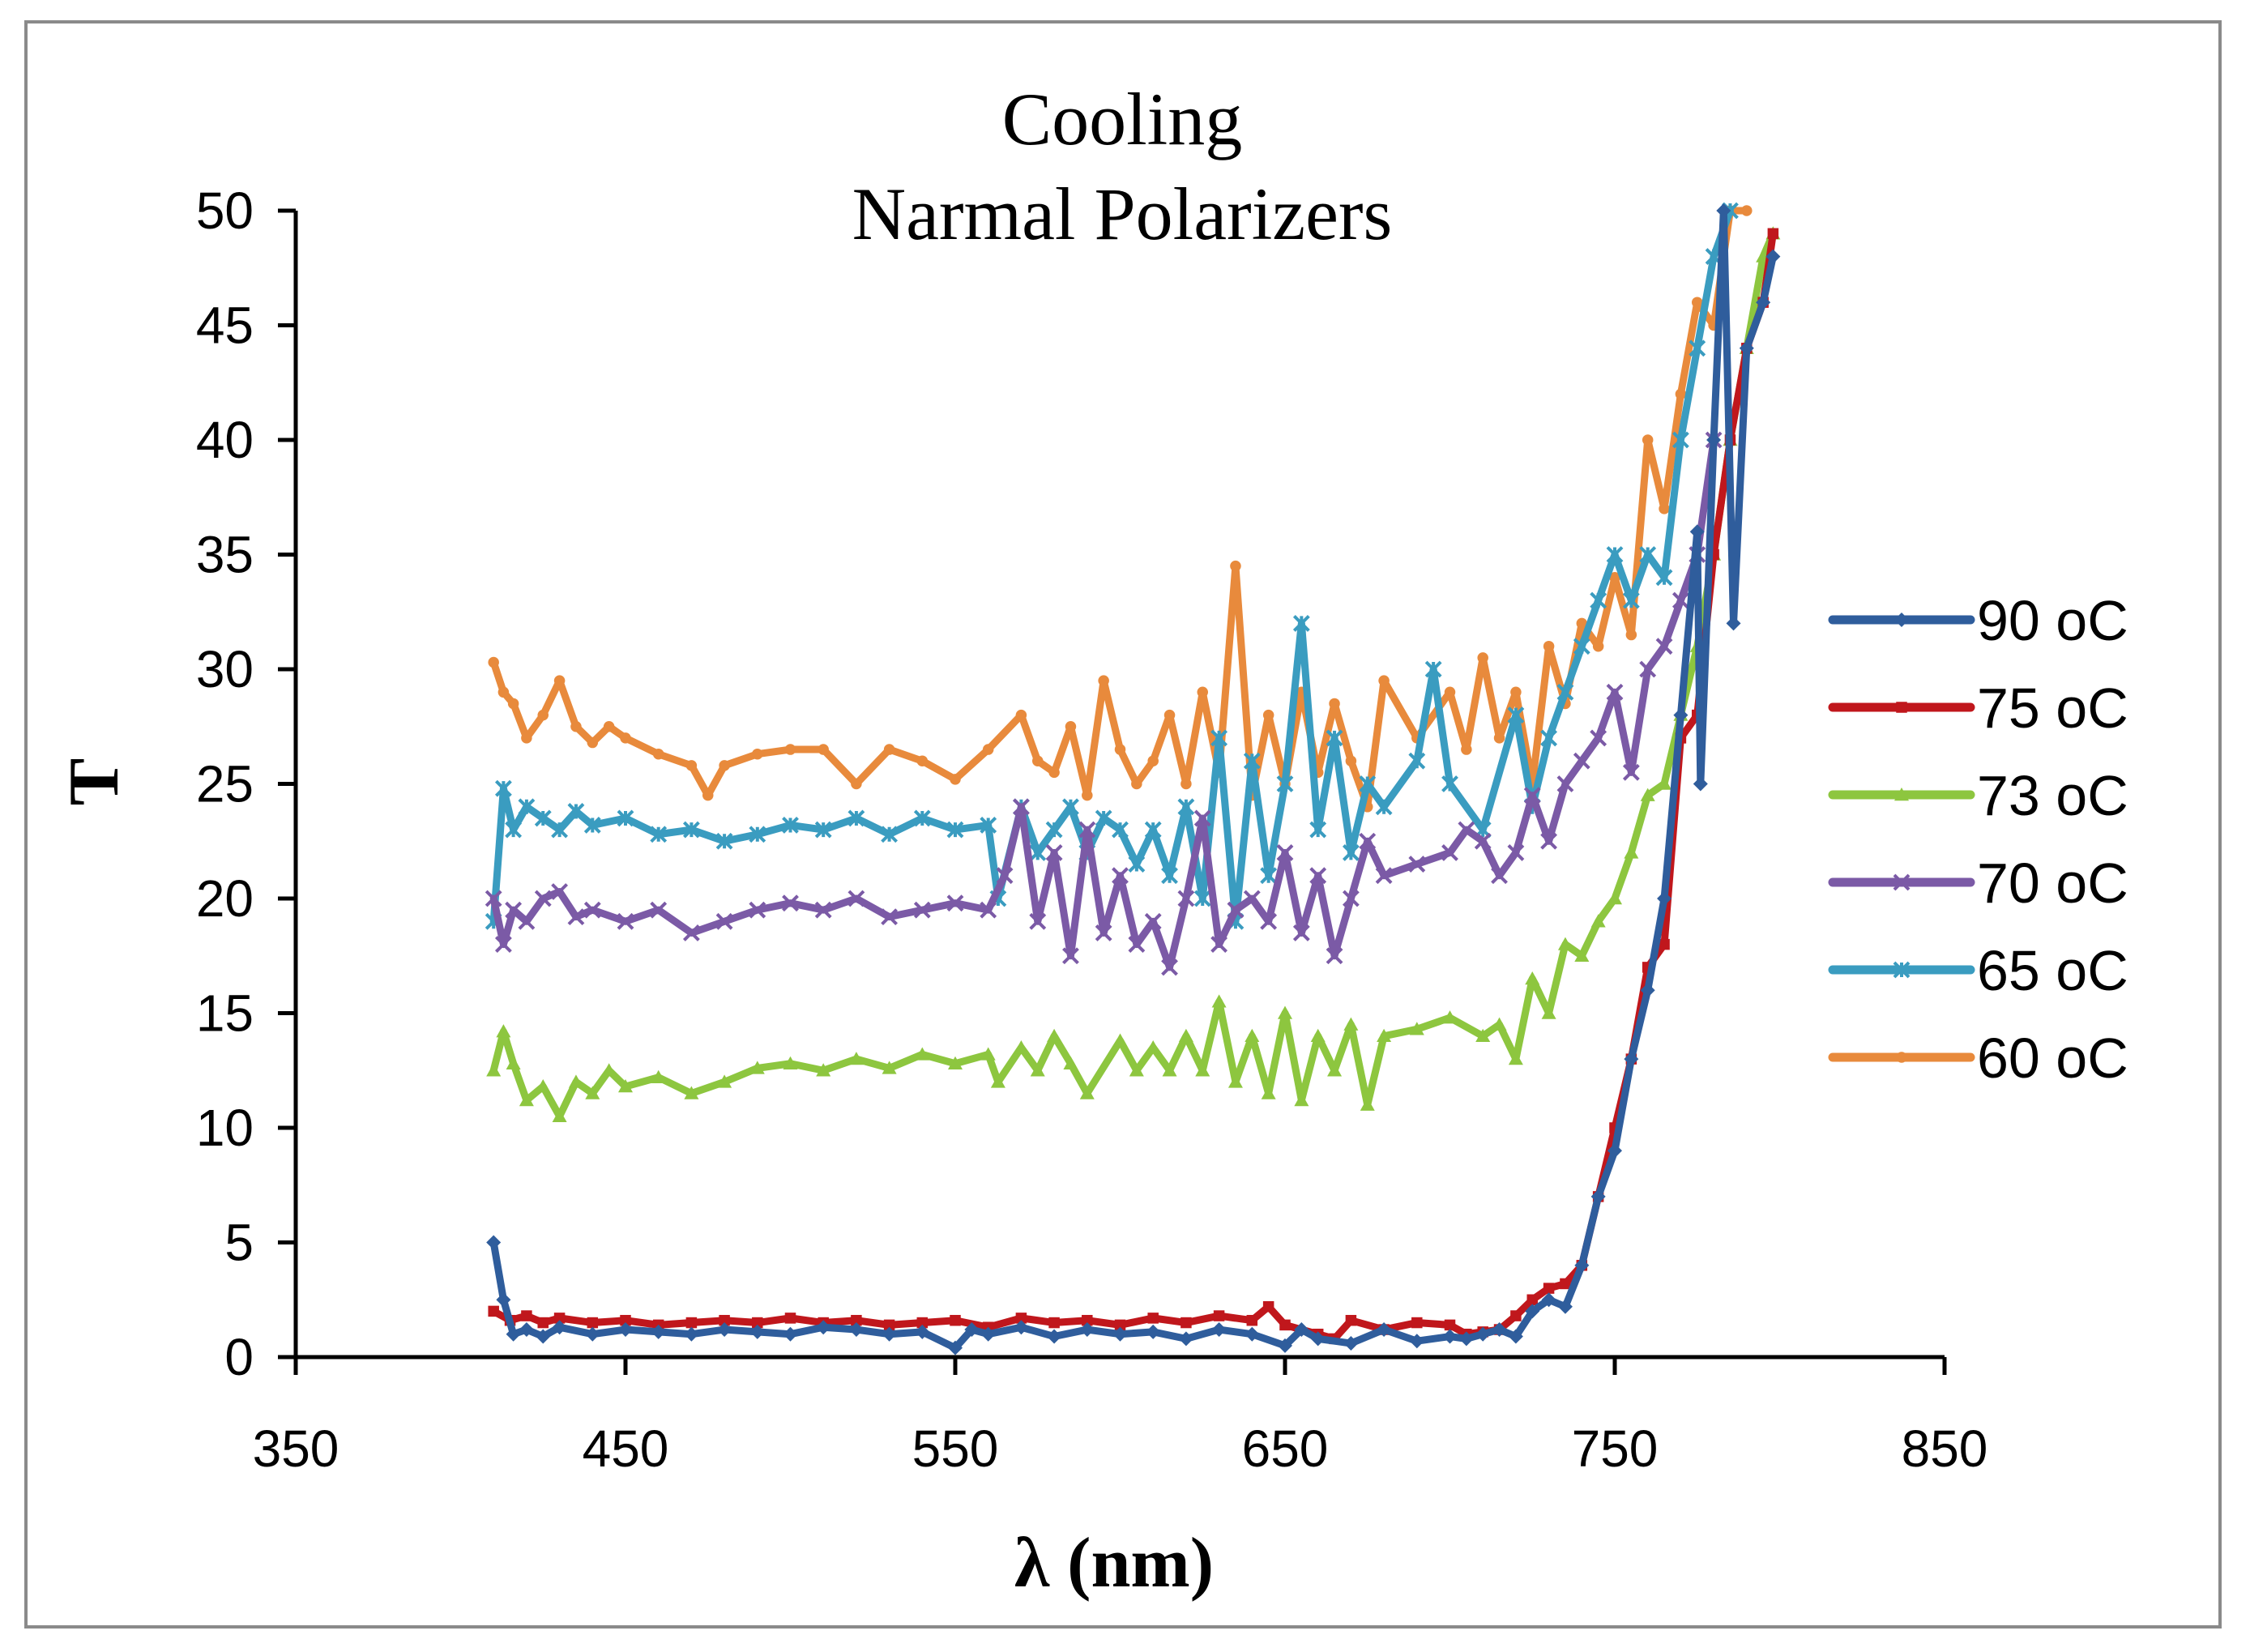 Image resolution: width=2250 pixels, height=1652 pixels. Describe the element at coordinates (225, 210) in the screenshot. I see `y-tick-label: 50` at that location.